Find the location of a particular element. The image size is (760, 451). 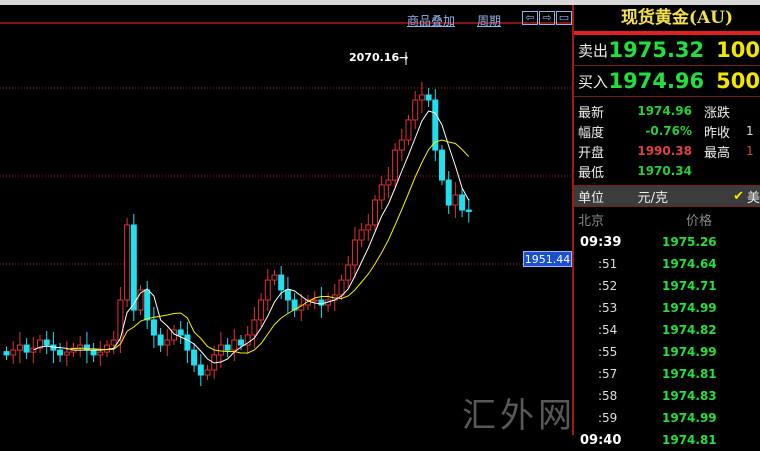

unit-row: 单位 元/克 ✔ 美 is located at coordinates (667, 196).